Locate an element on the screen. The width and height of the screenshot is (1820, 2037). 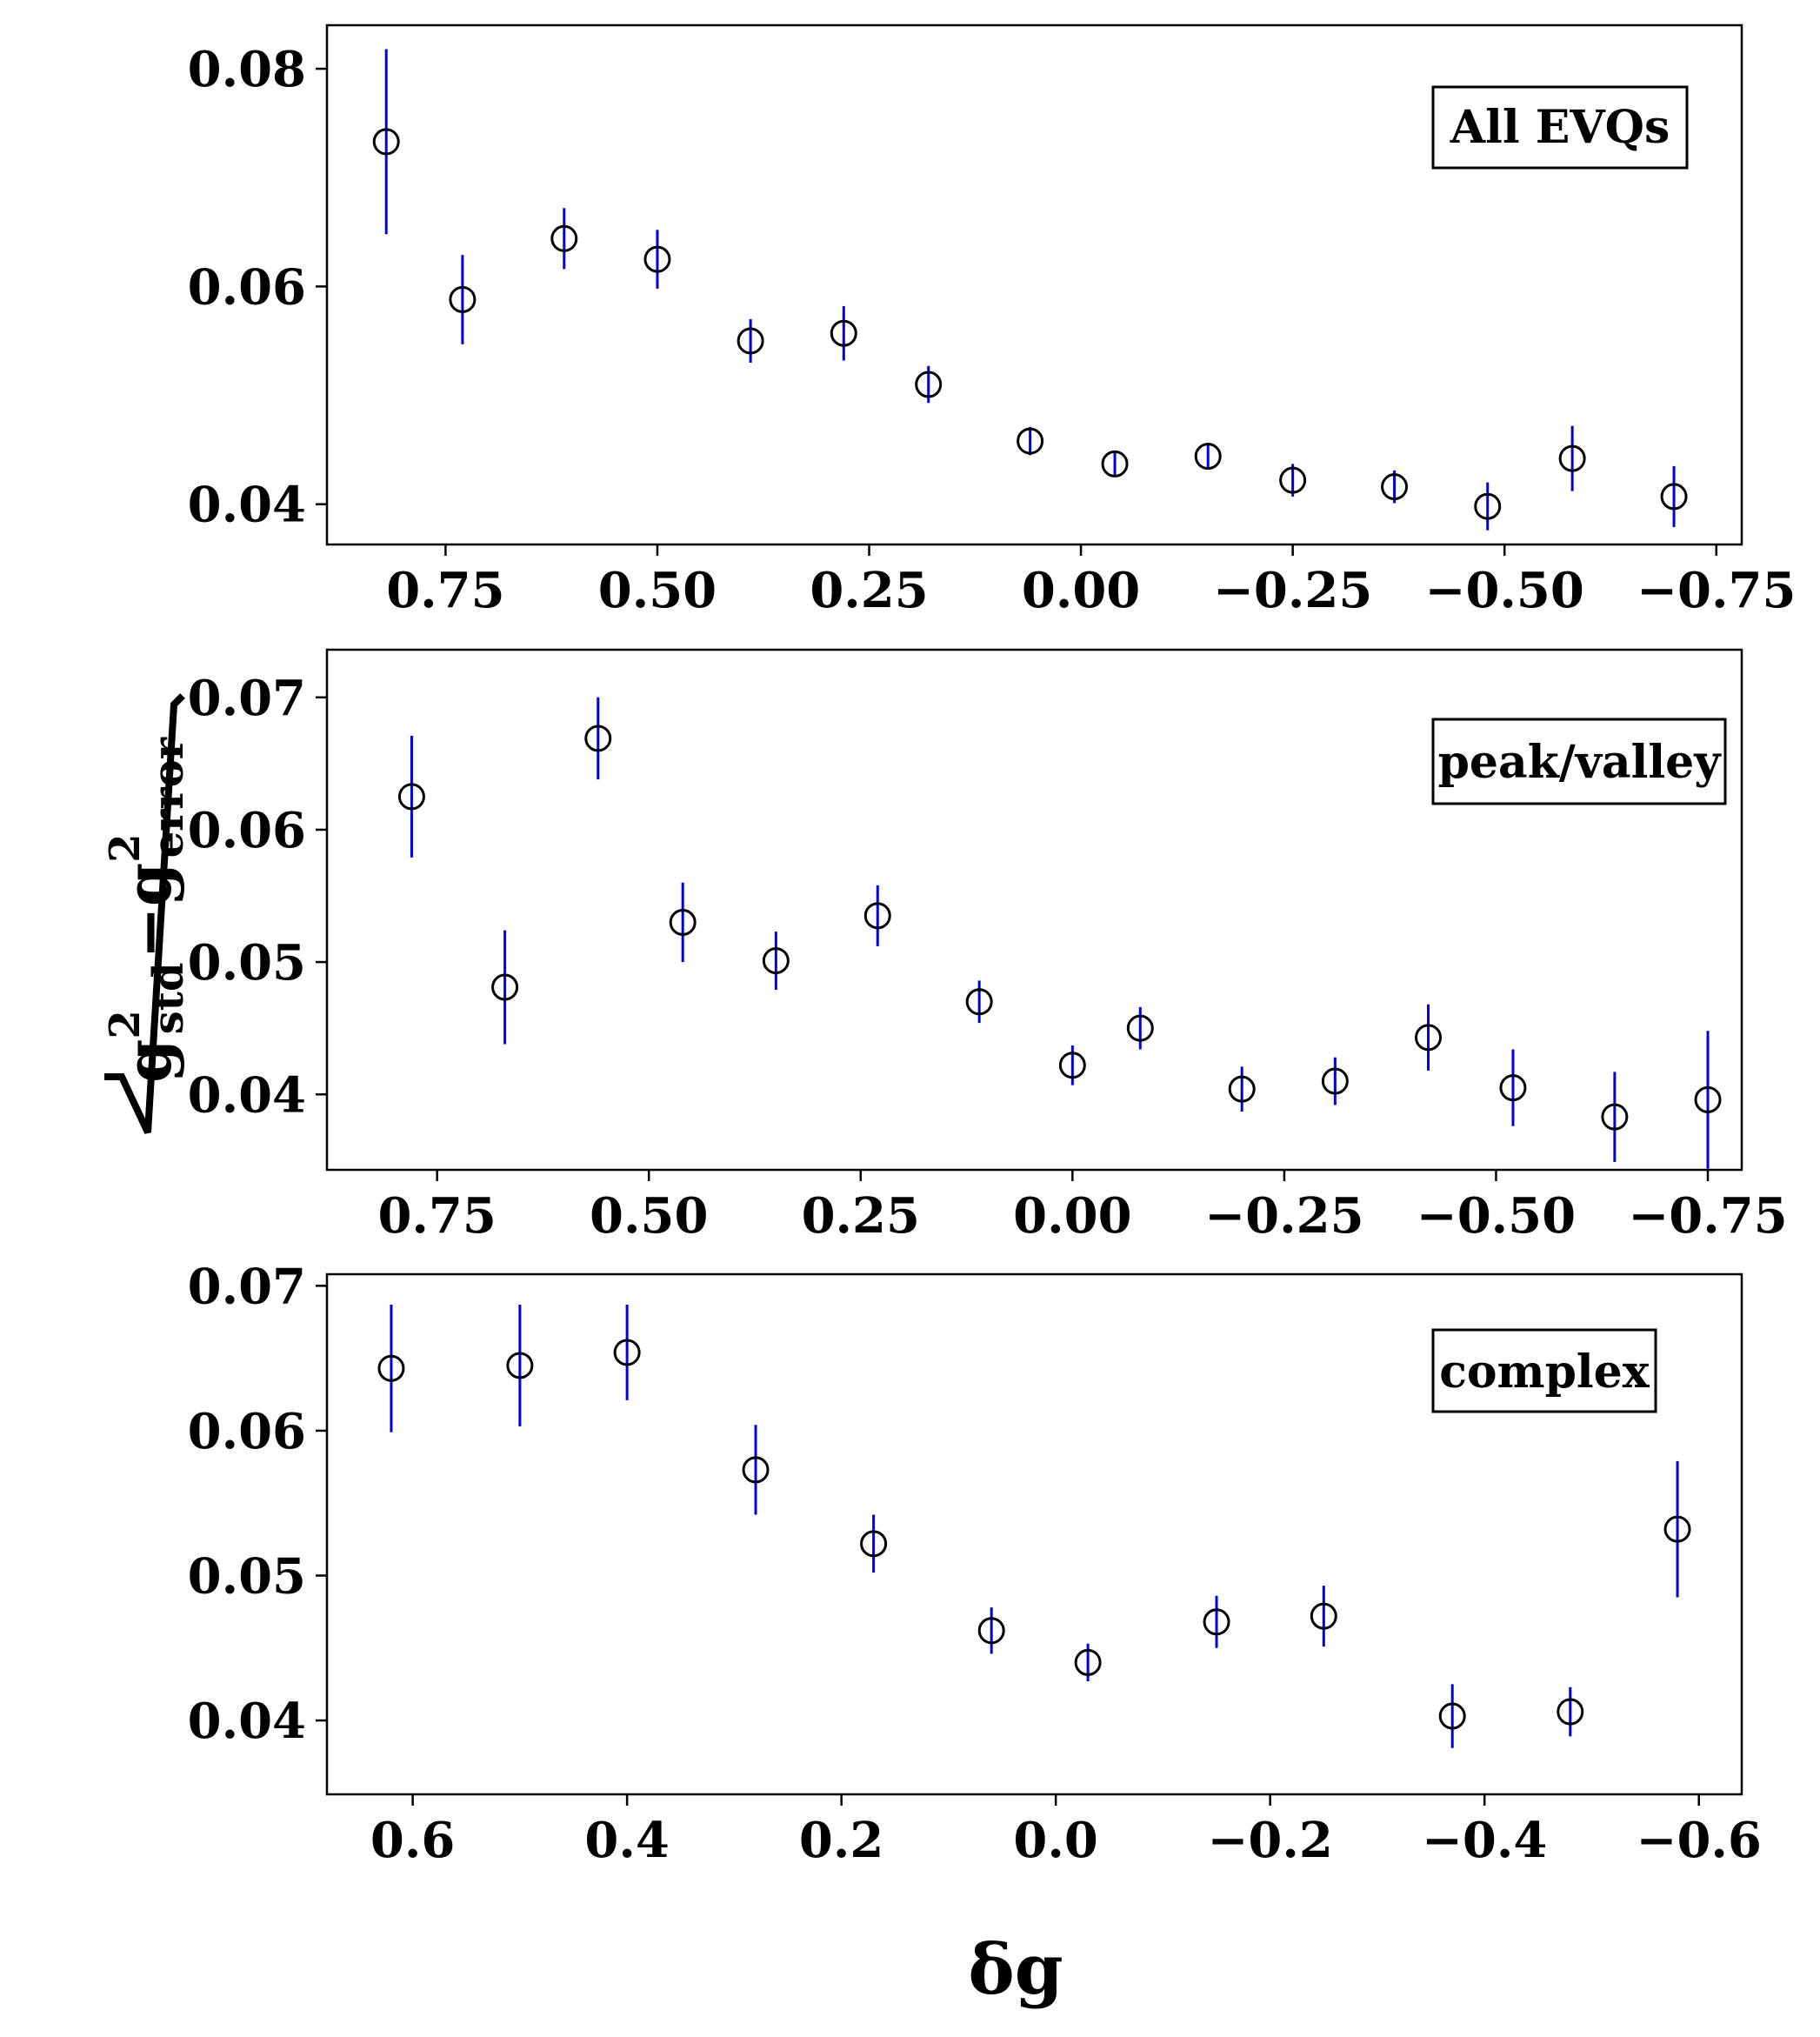
legend-label: complex is located at coordinates (1544, 1372).